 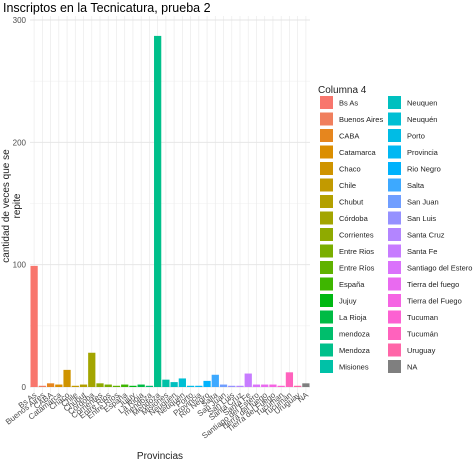 What do you see at coordinates (423, 152) in the screenshot?
I see `legend-label: Provincia` at bounding box center [423, 152].